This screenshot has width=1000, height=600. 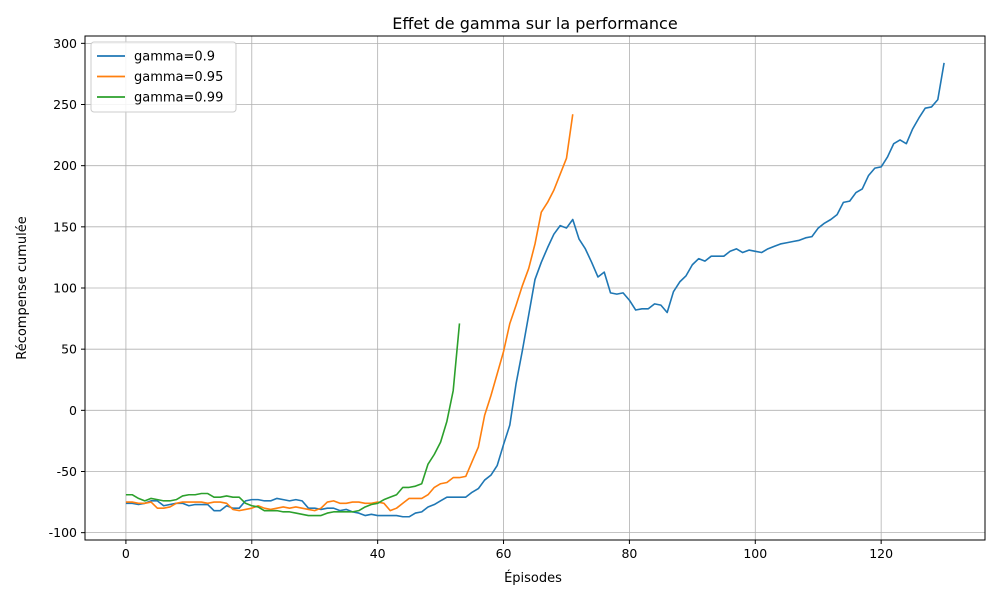 What do you see at coordinates (69, 349) in the screenshot?
I see `y-tick-label: 50` at bounding box center [69, 349].